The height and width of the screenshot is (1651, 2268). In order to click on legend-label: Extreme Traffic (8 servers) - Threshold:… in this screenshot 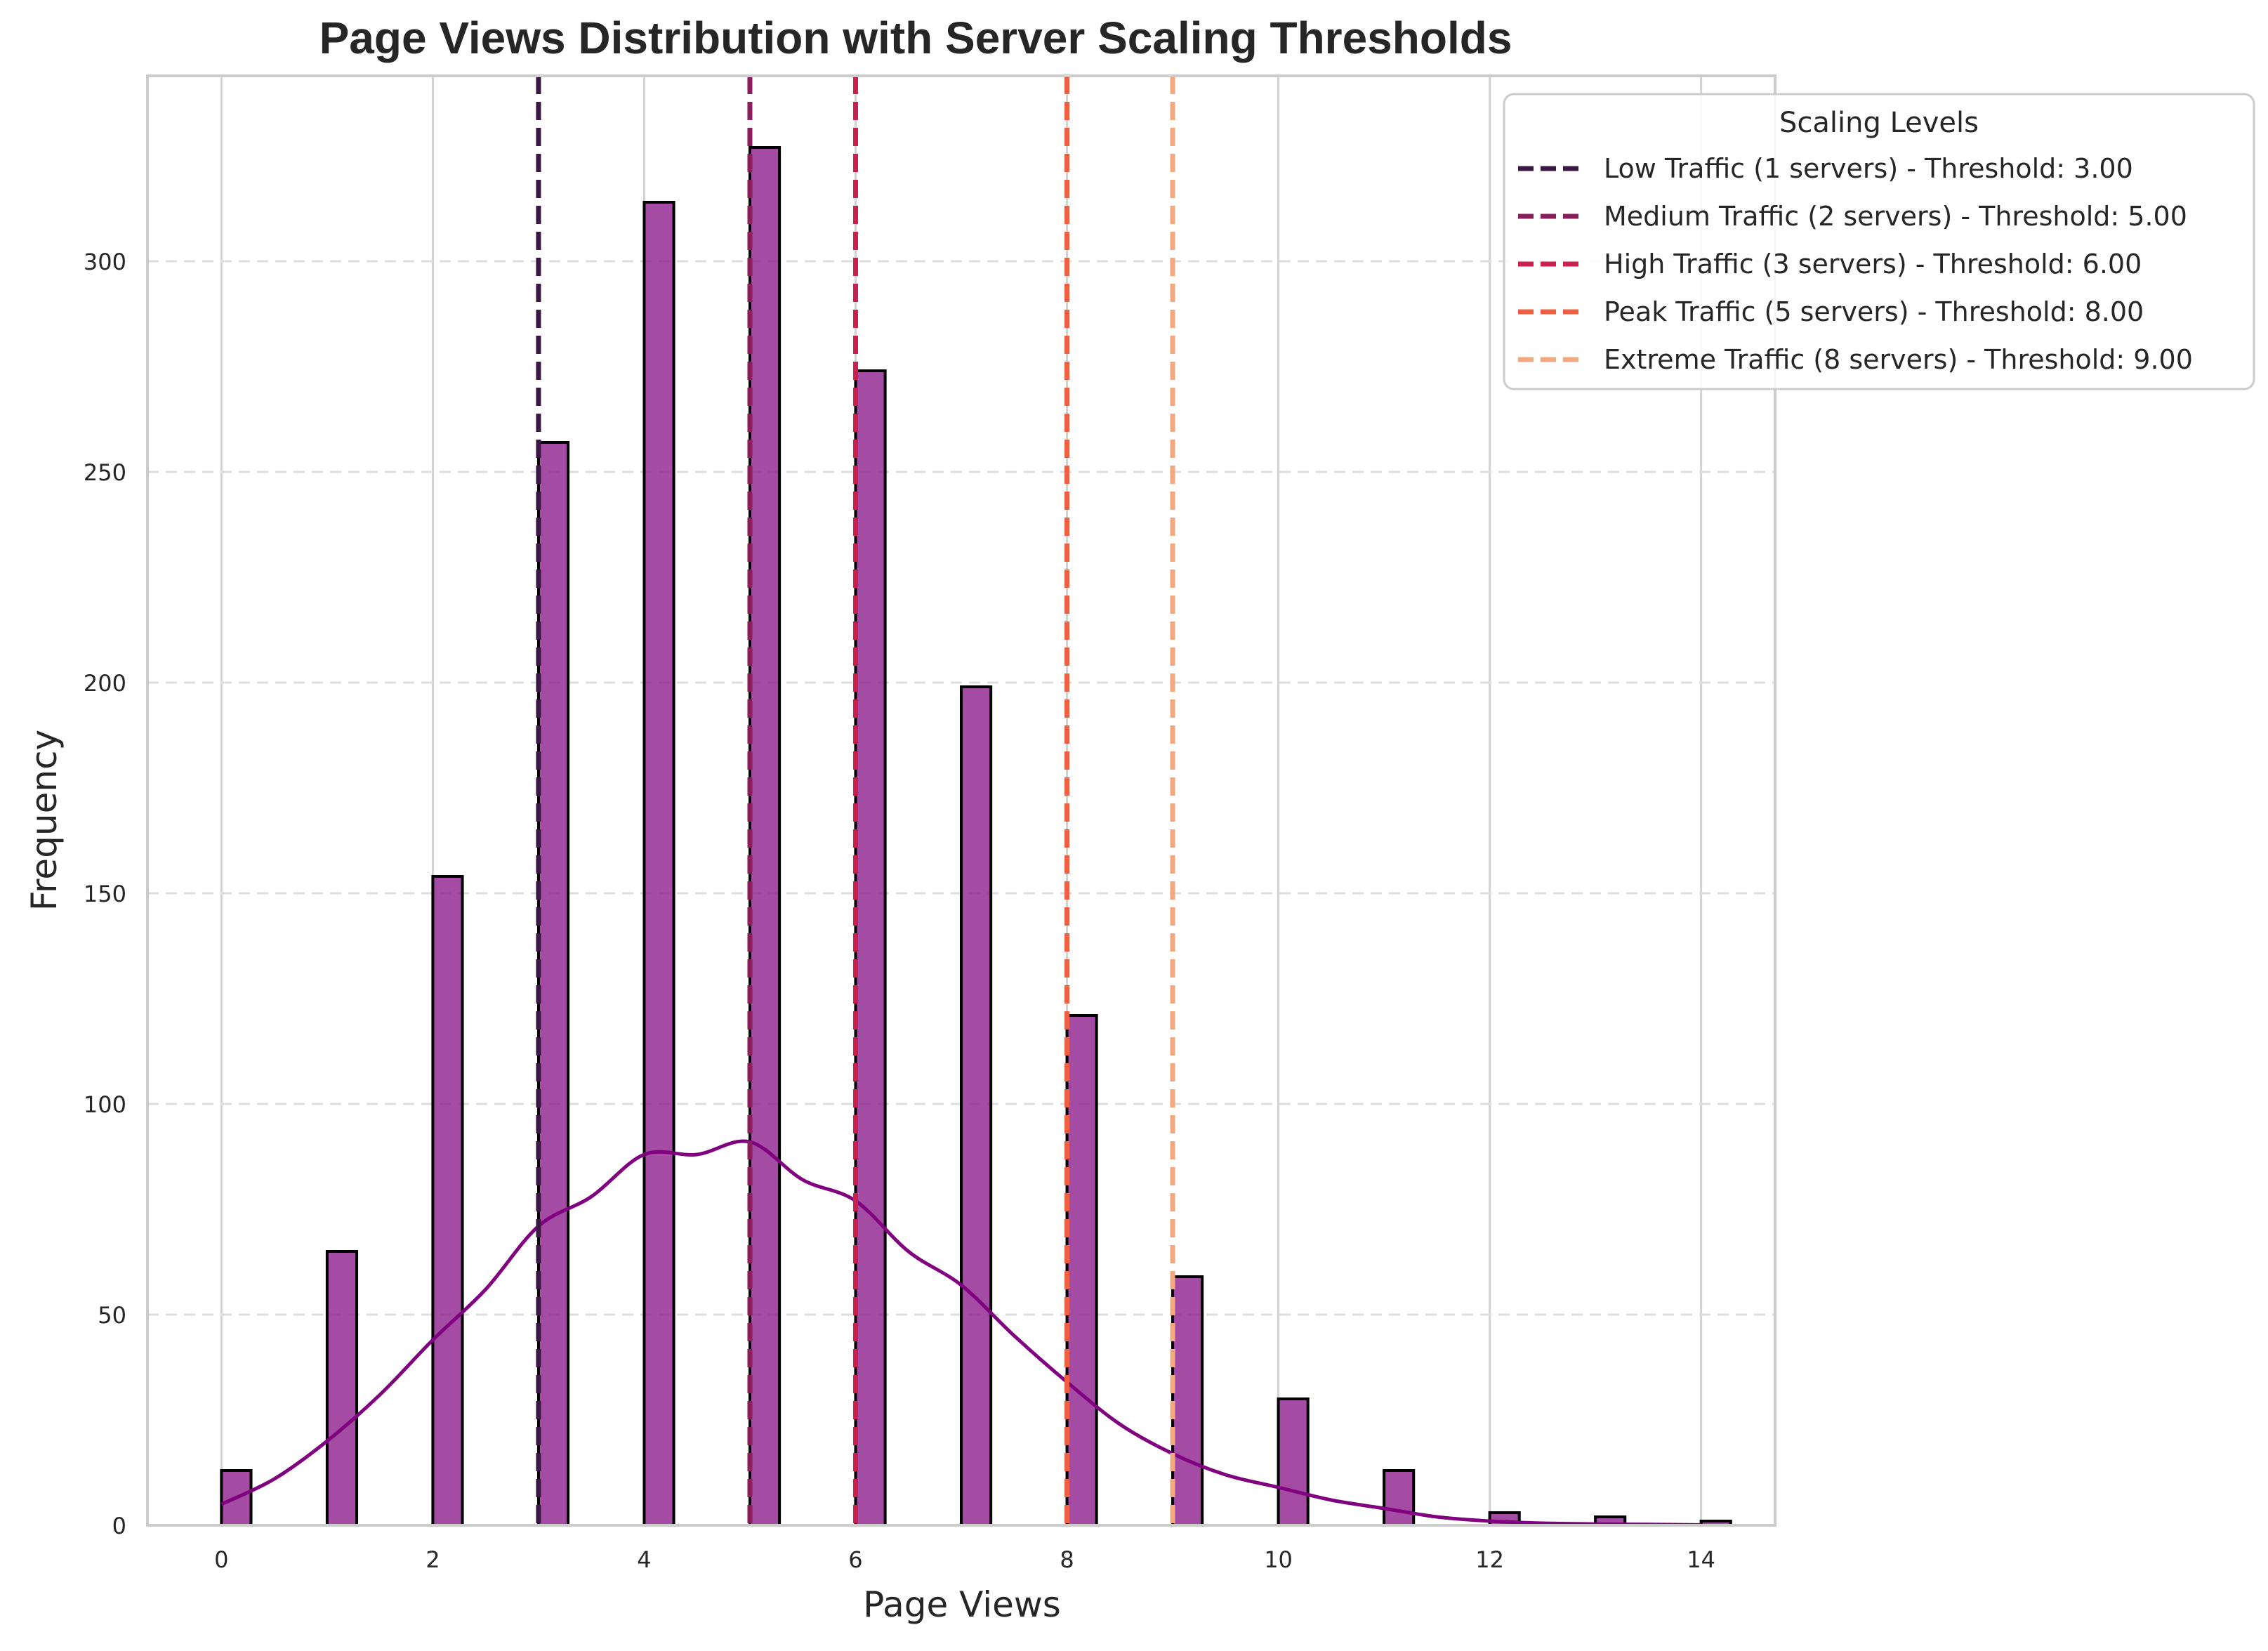, I will do `click(1898, 359)`.